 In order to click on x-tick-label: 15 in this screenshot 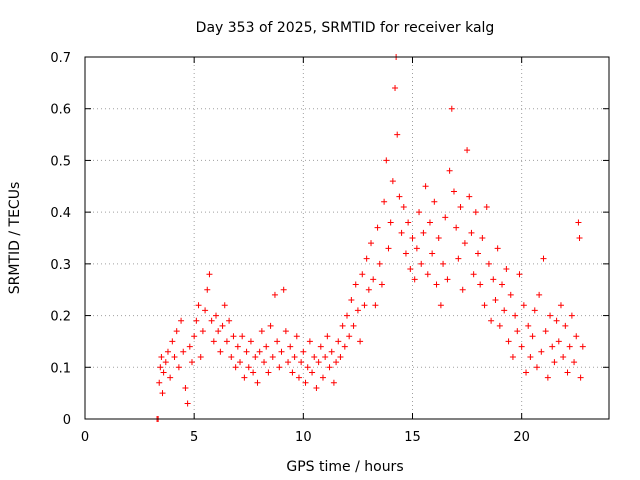, I will do `click(412, 437)`.